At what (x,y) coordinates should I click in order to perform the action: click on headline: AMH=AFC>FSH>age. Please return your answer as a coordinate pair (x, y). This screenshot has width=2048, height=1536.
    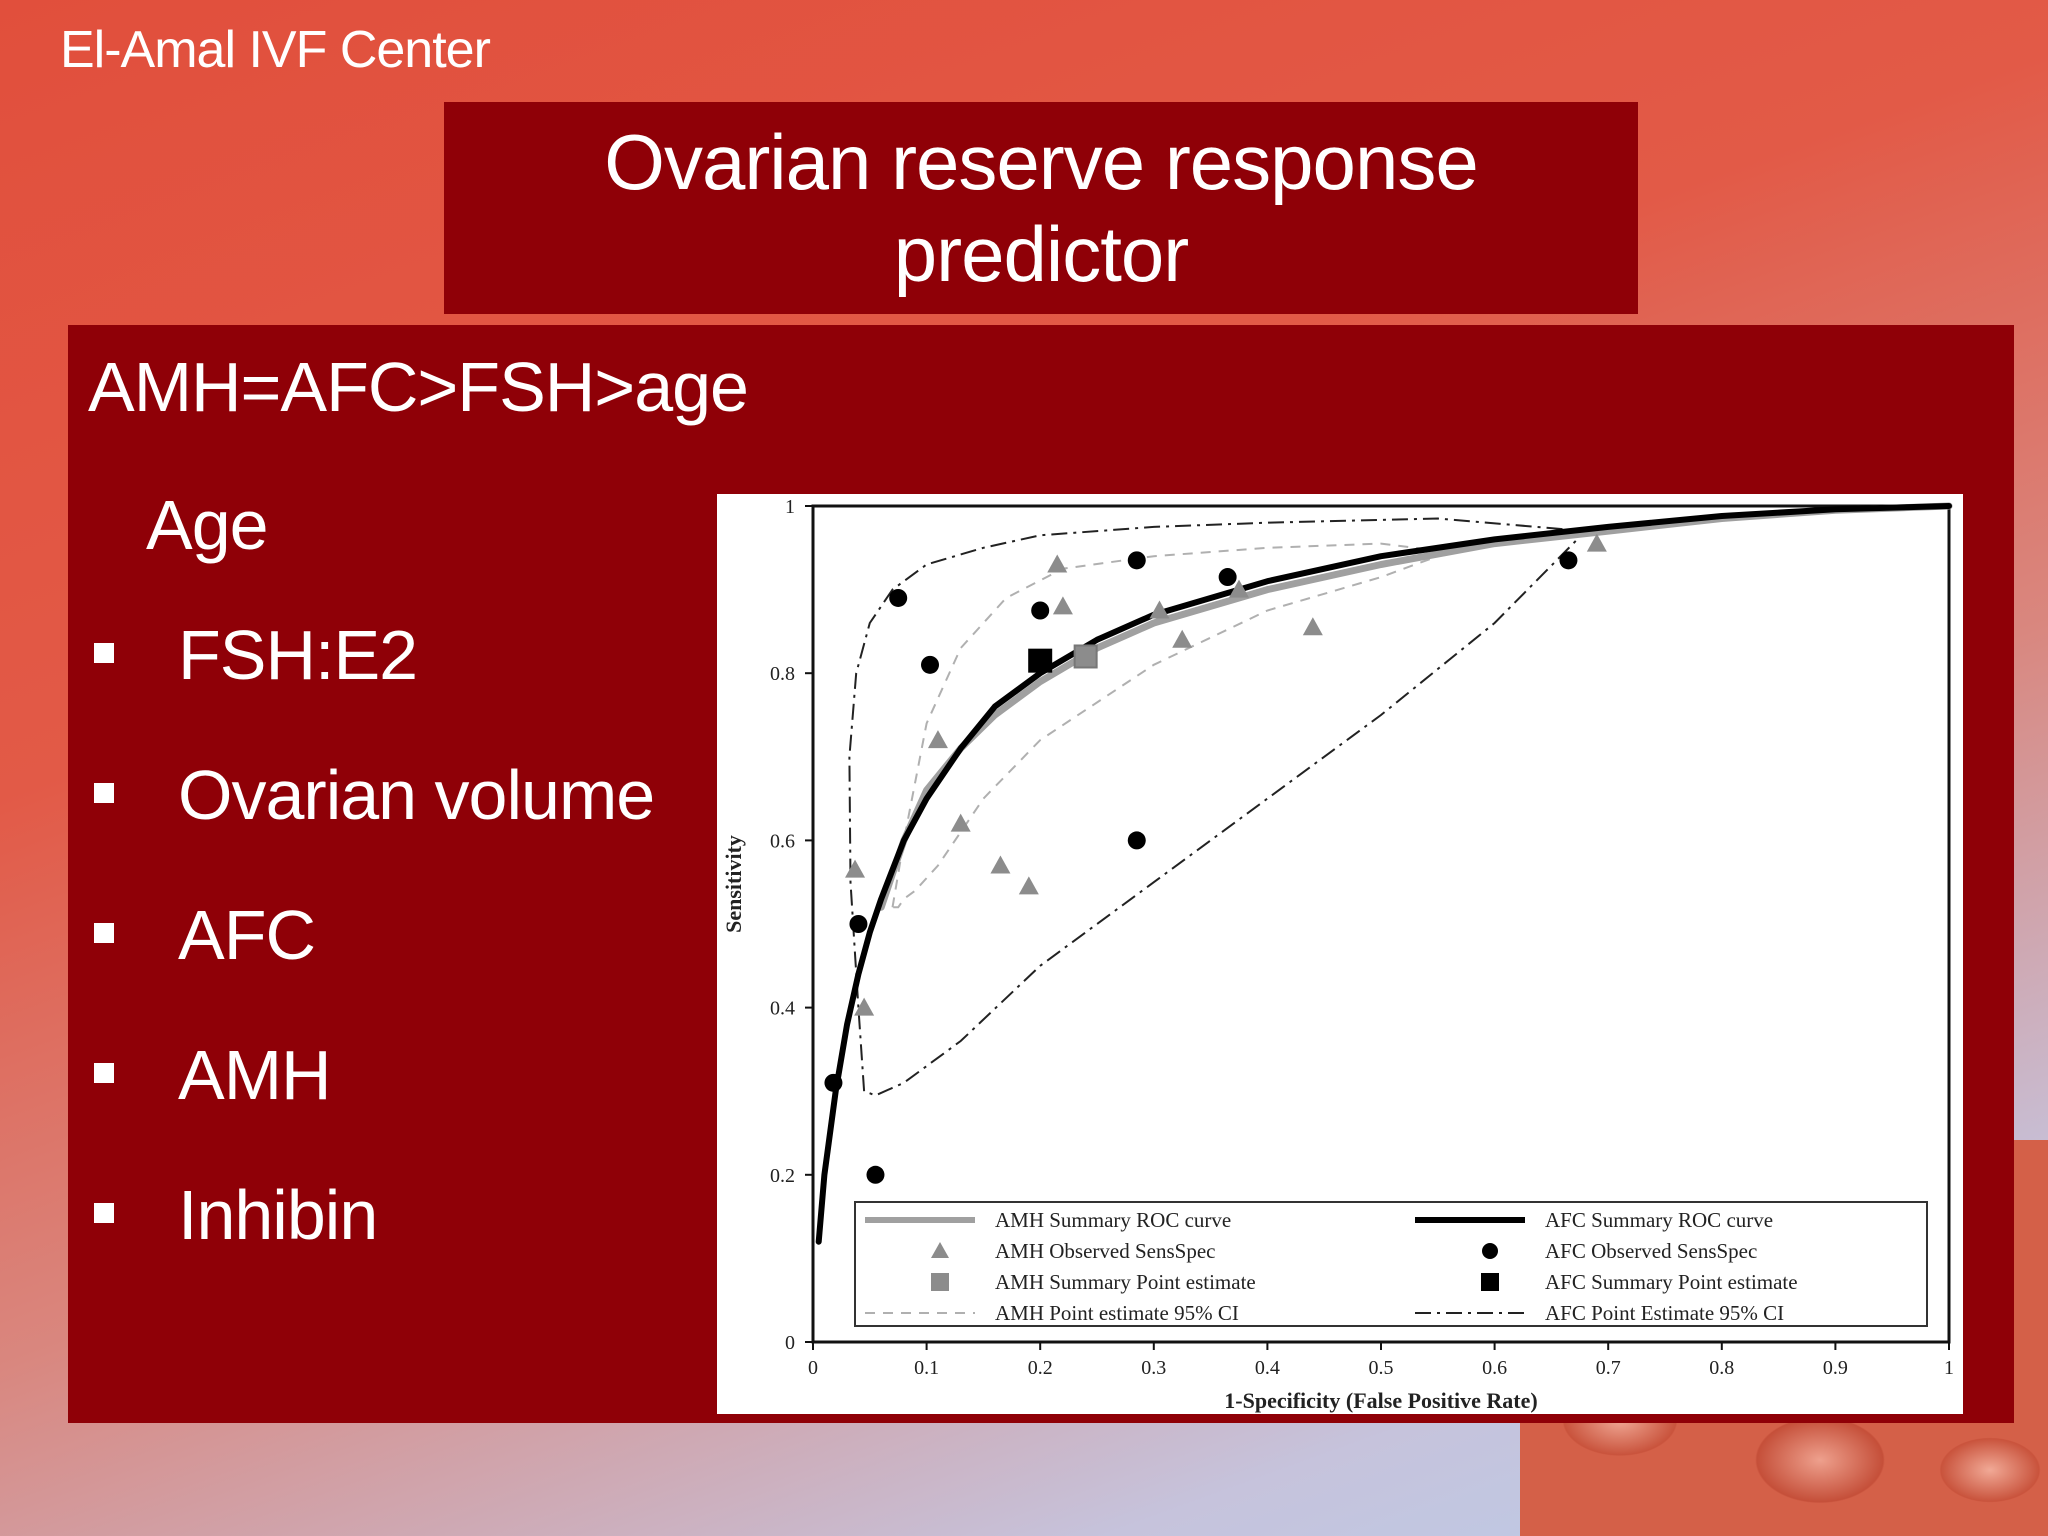
    Looking at the image, I should click on (418, 387).